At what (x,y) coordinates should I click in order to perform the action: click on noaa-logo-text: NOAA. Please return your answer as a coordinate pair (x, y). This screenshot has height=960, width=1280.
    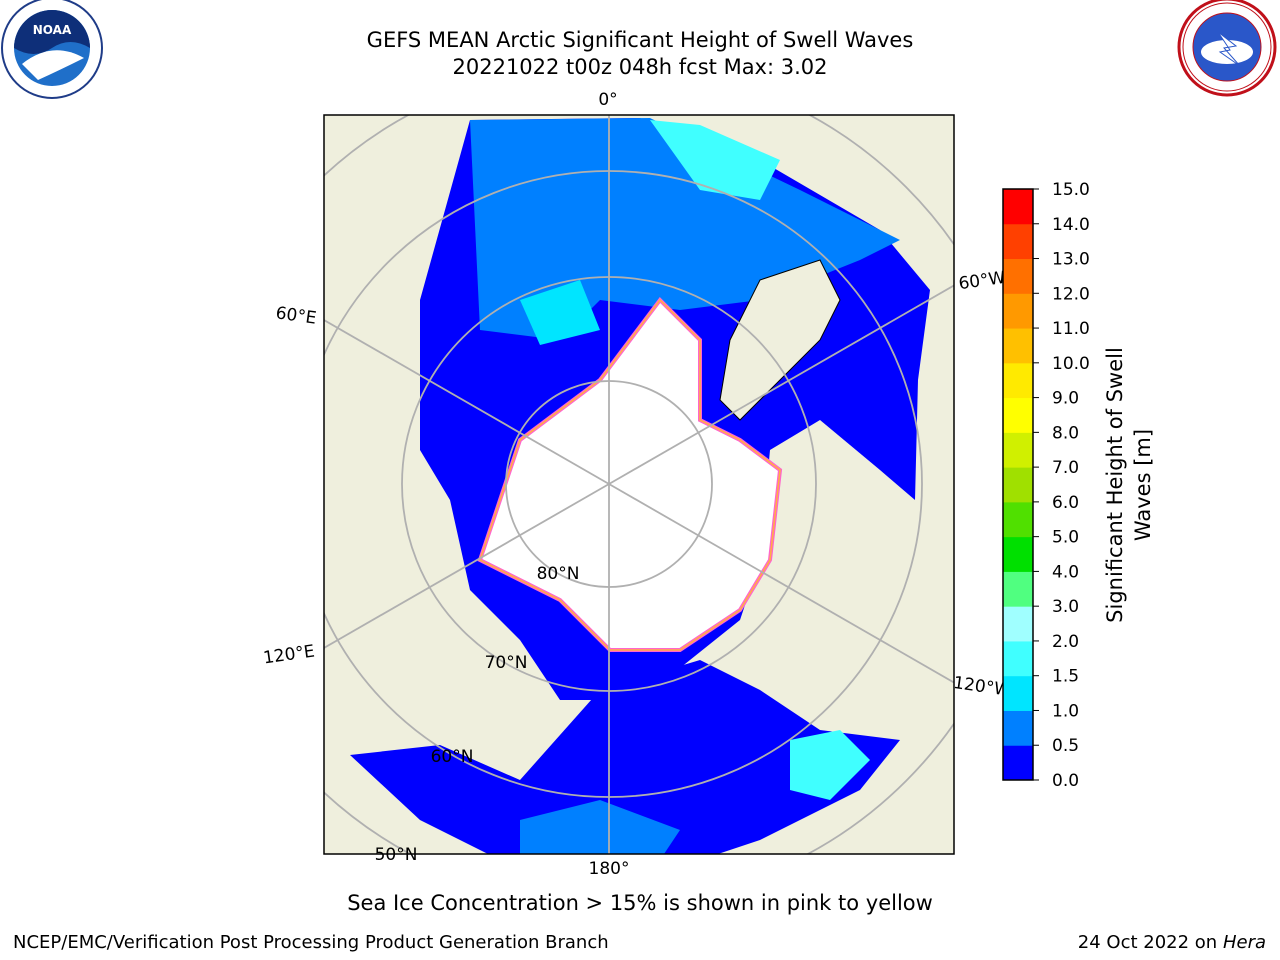
    Looking at the image, I should click on (52, 30).